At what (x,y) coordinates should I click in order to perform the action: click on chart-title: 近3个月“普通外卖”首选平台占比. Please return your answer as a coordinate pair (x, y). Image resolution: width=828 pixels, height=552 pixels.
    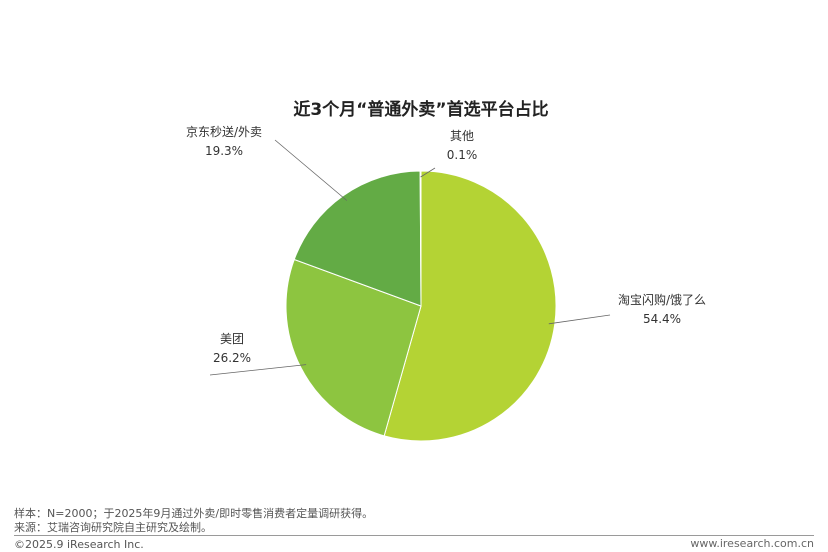
    Looking at the image, I should click on (420, 109).